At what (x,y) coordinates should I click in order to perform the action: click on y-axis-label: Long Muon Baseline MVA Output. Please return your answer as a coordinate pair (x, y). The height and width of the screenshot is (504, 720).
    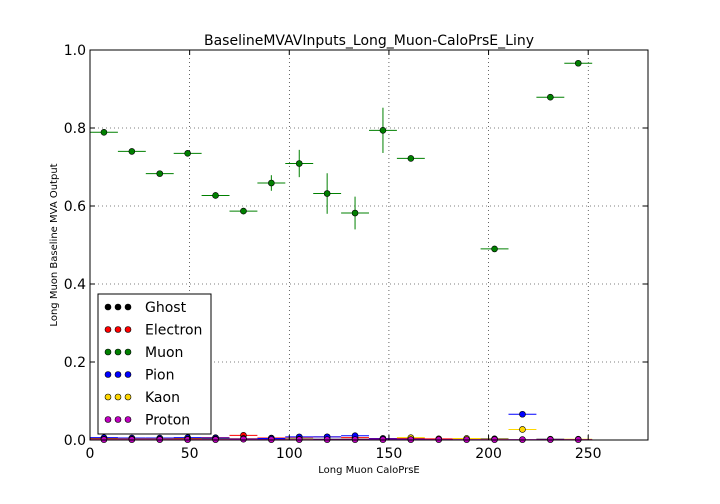
    Looking at the image, I should click on (54, 244).